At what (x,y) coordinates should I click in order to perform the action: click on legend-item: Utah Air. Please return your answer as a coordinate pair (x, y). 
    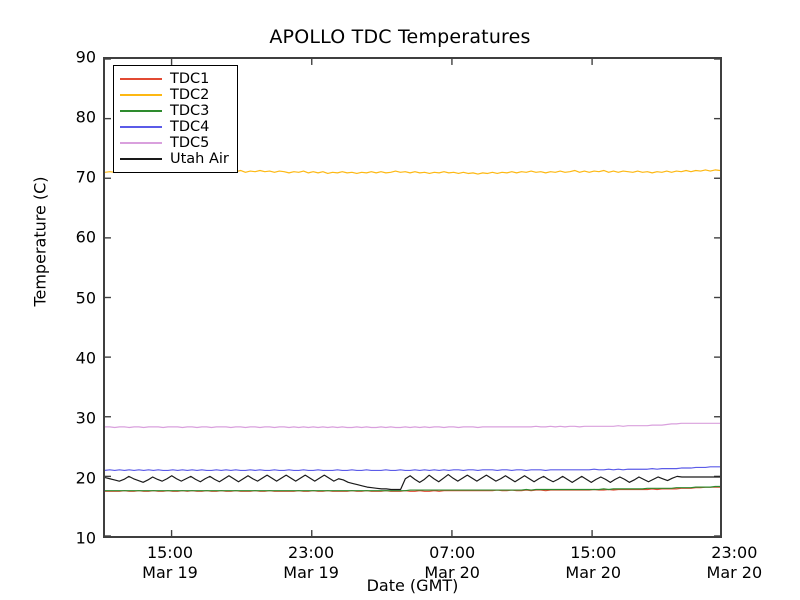
    Looking at the image, I should click on (174, 159).